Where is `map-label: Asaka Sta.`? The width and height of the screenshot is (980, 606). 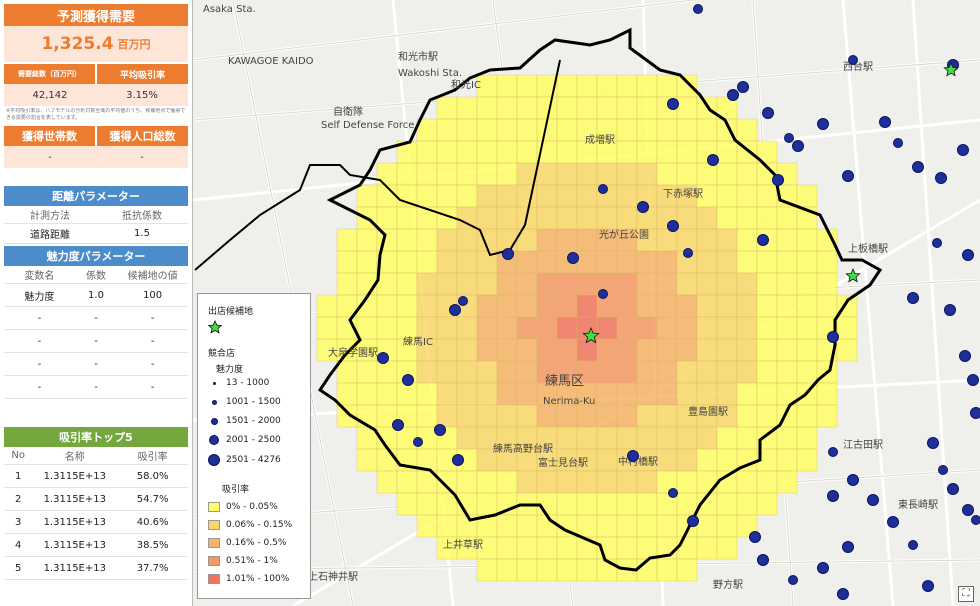
map-label: Asaka Sta. is located at coordinates (229, 9).